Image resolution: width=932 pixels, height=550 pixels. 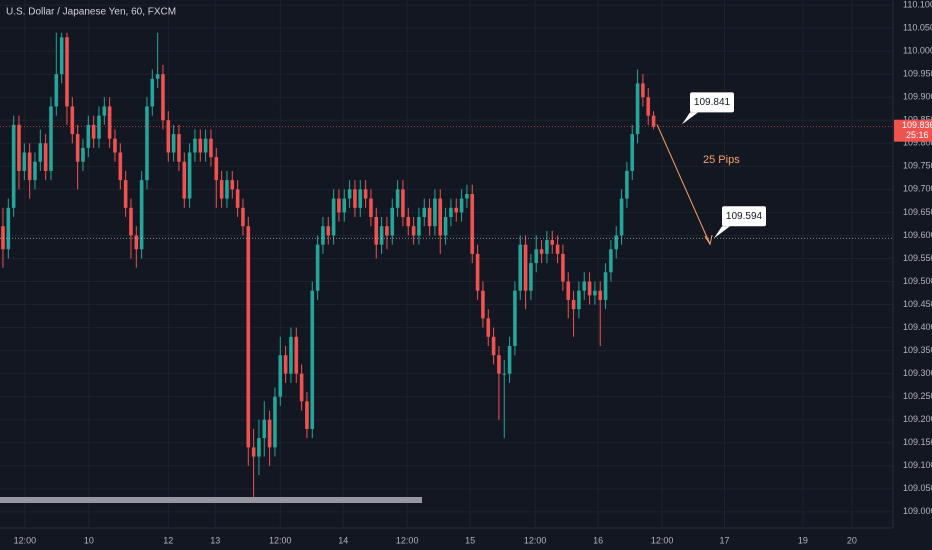 I want to click on x-tick-label: 19, so click(x=803, y=540).